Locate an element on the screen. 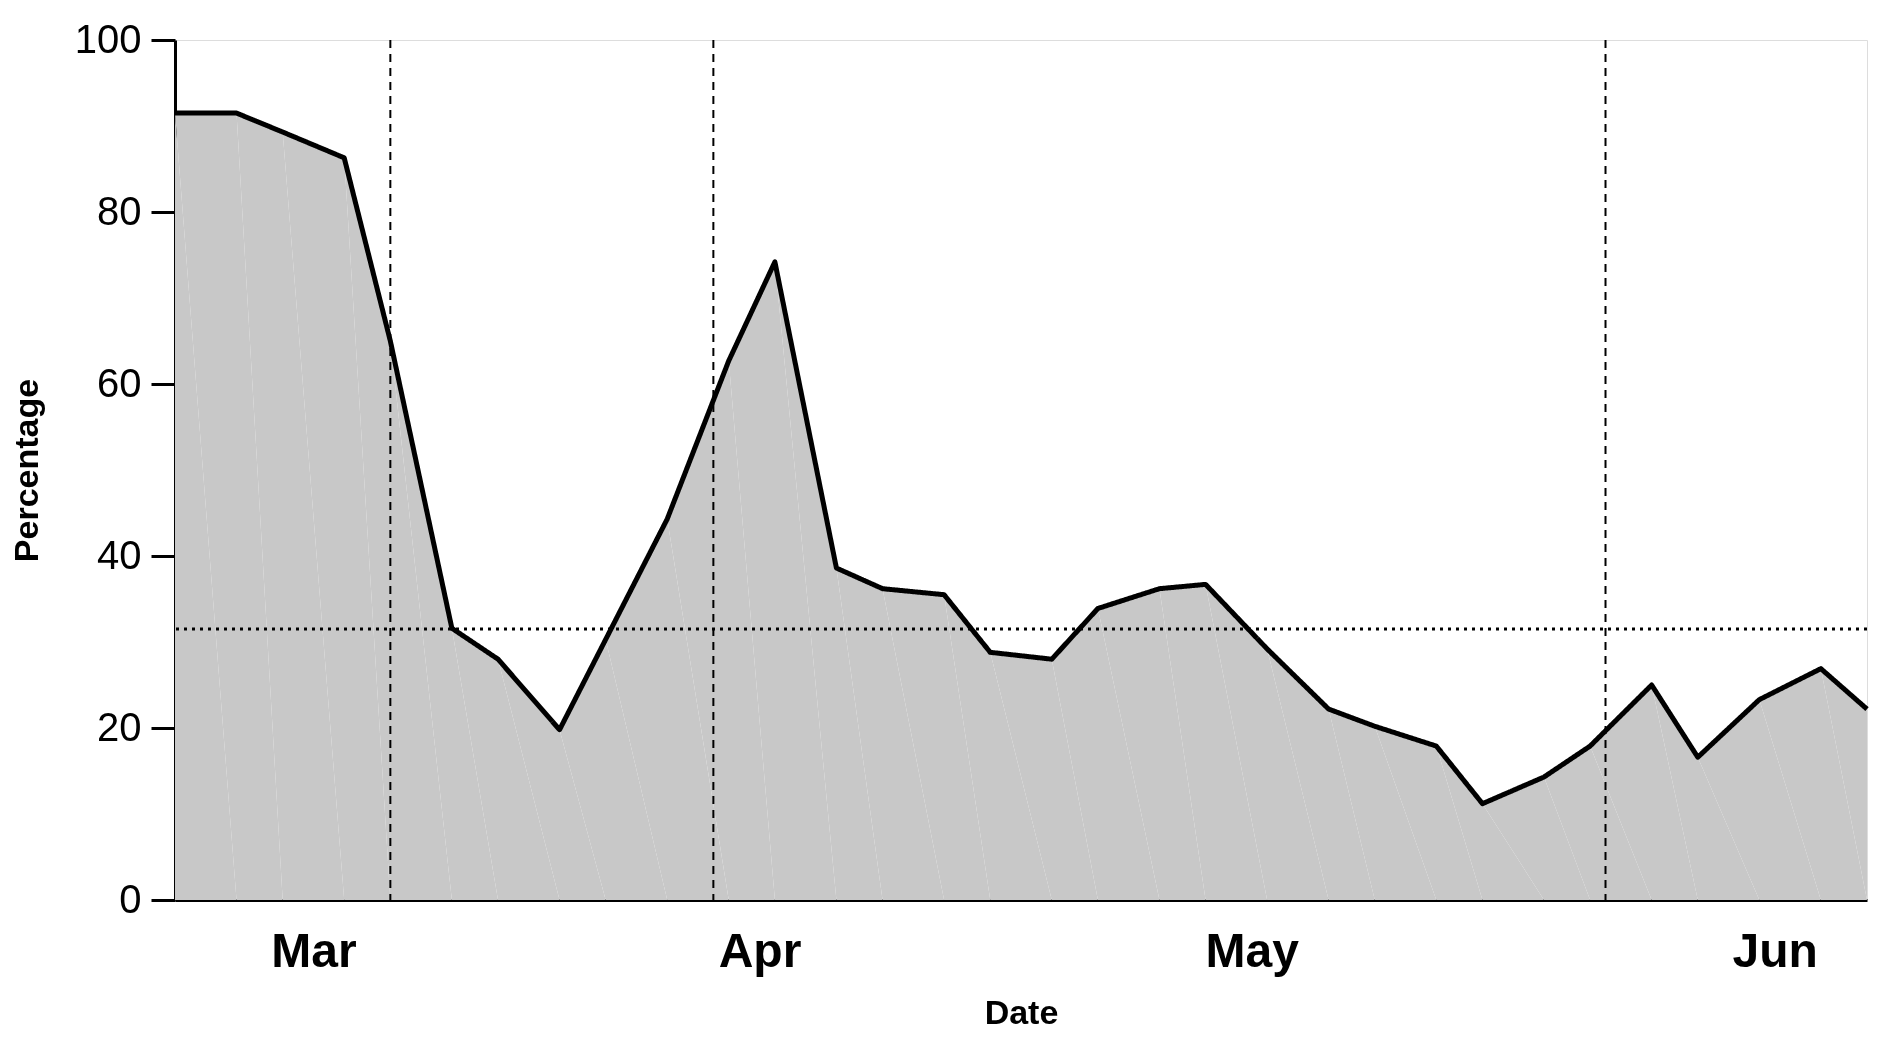 The height and width of the screenshot is (1040, 1900). x-axis-title: Date is located at coordinates (1021, 1011).